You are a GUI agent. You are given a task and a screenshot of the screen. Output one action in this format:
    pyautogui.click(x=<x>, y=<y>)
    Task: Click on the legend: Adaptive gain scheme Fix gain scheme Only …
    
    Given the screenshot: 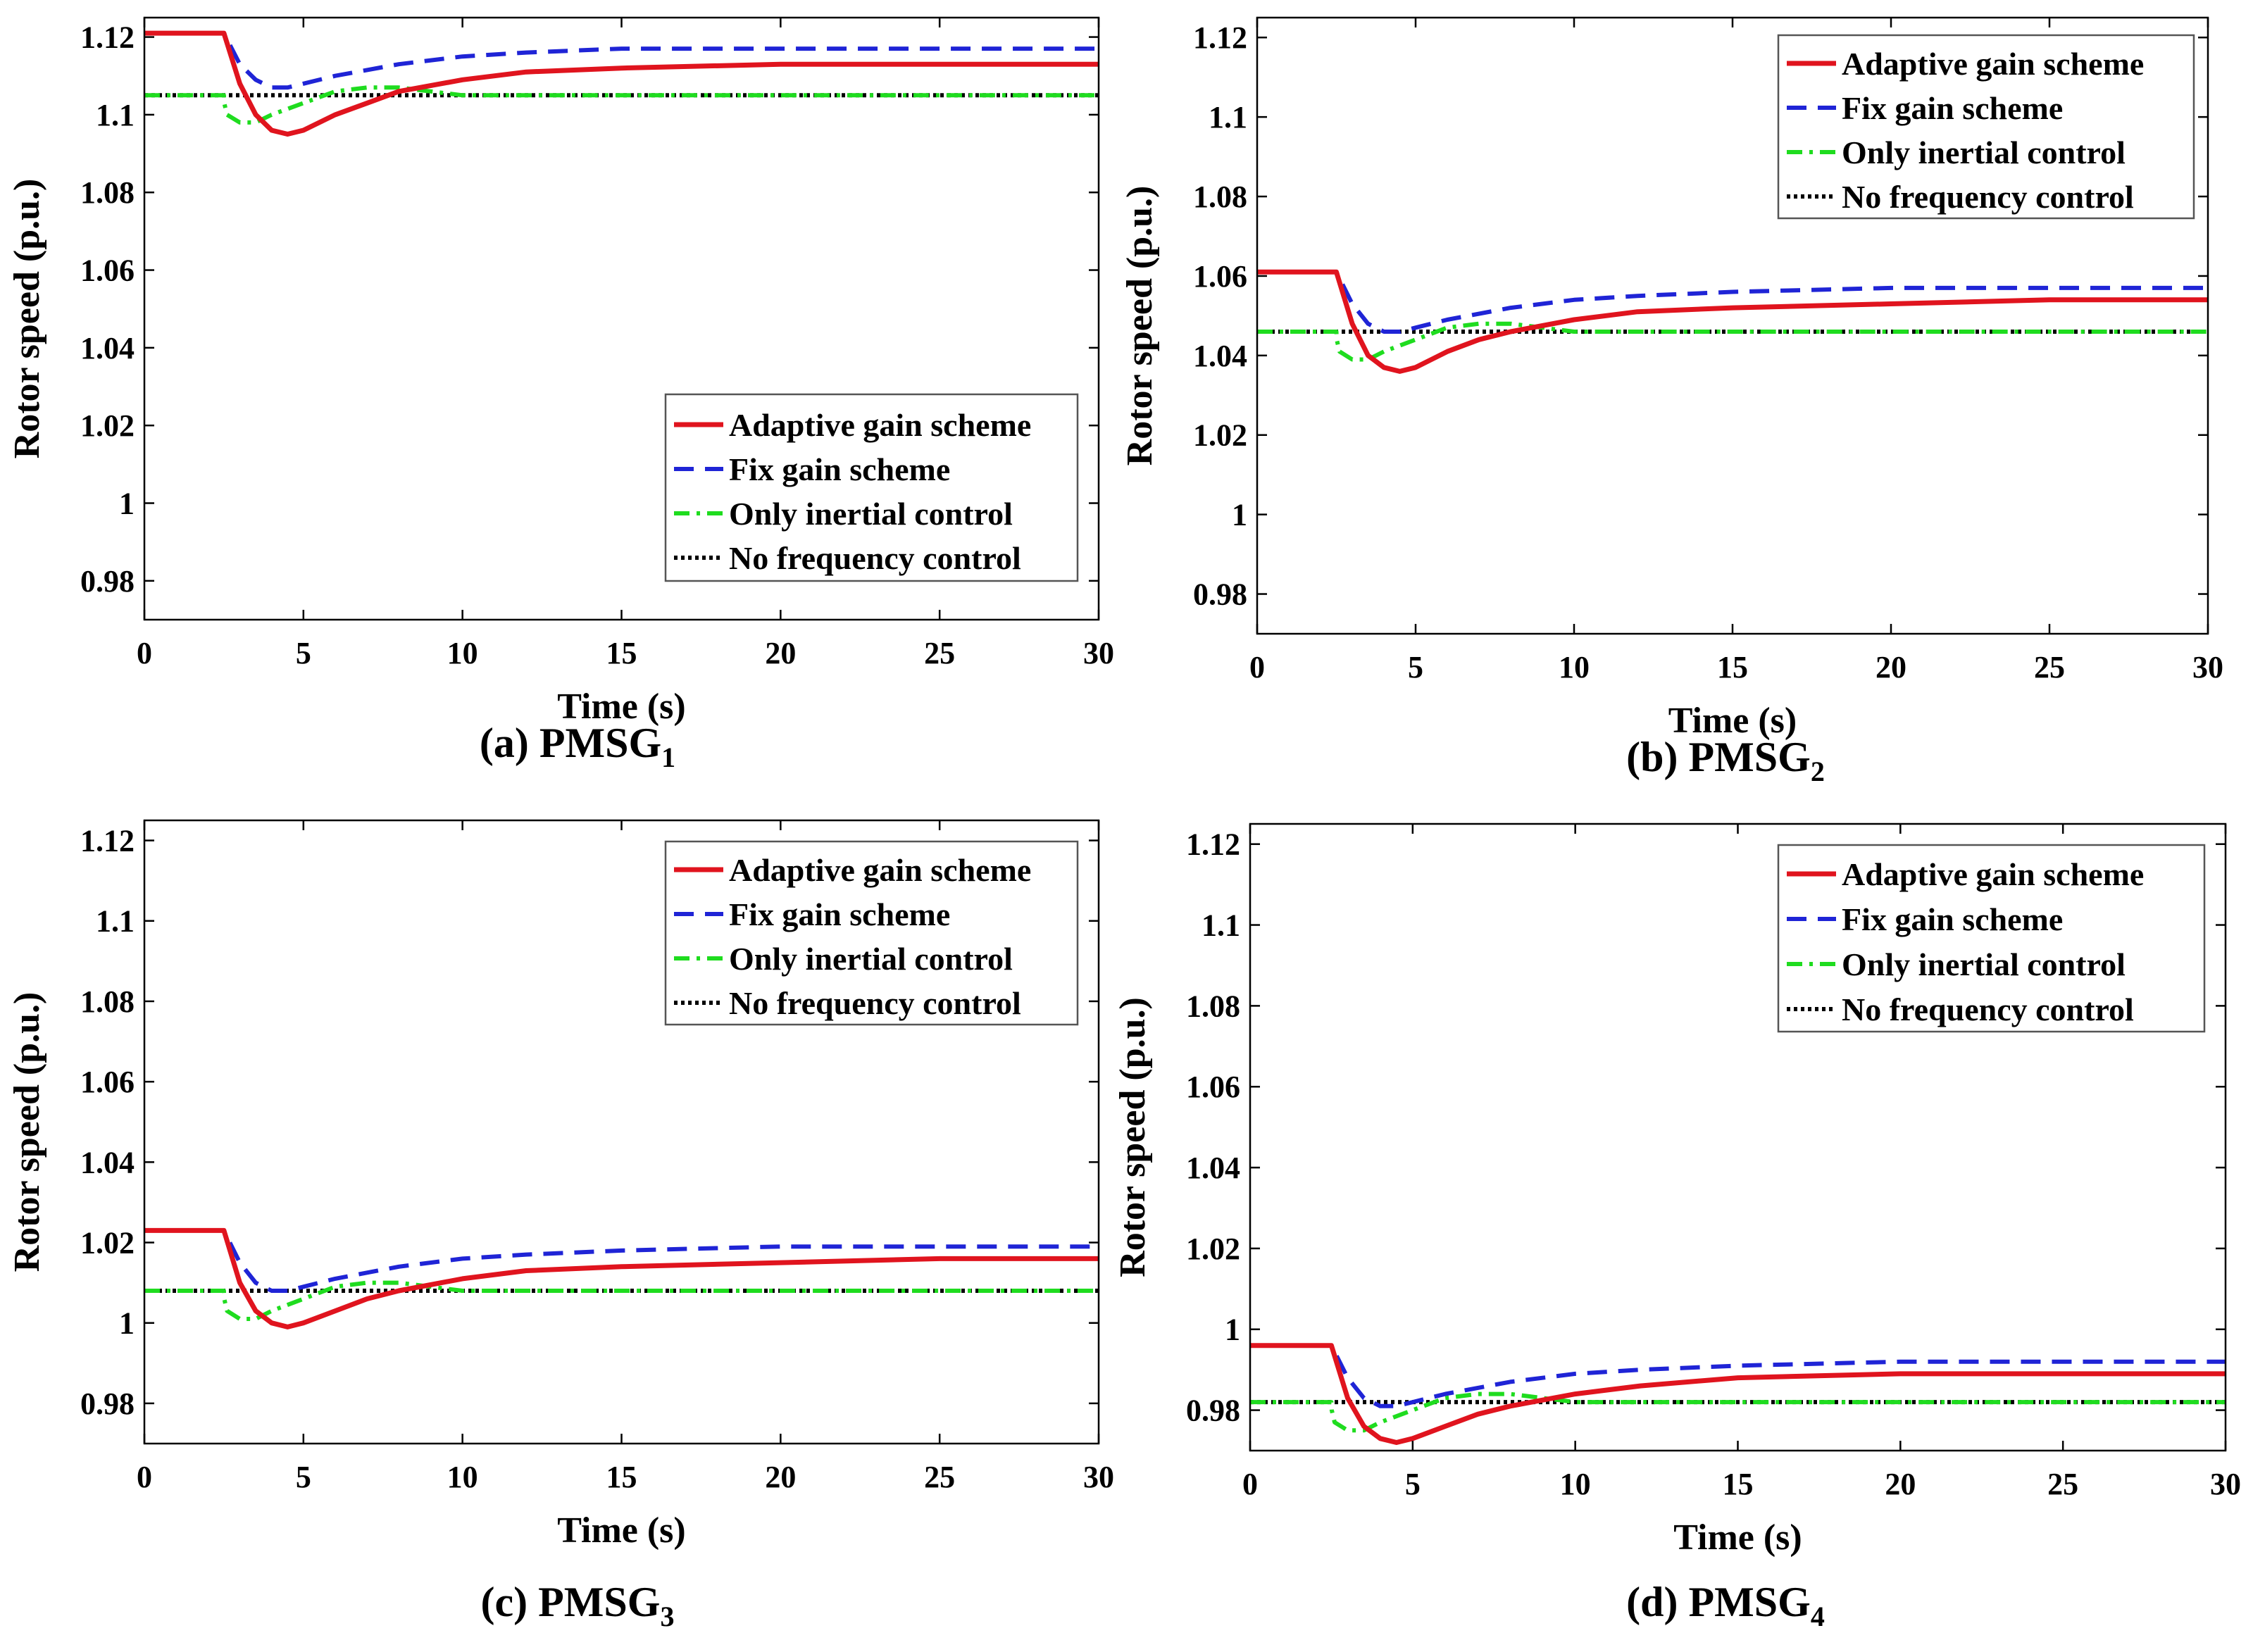 What is the action you would take?
    pyautogui.click(x=871, y=933)
    